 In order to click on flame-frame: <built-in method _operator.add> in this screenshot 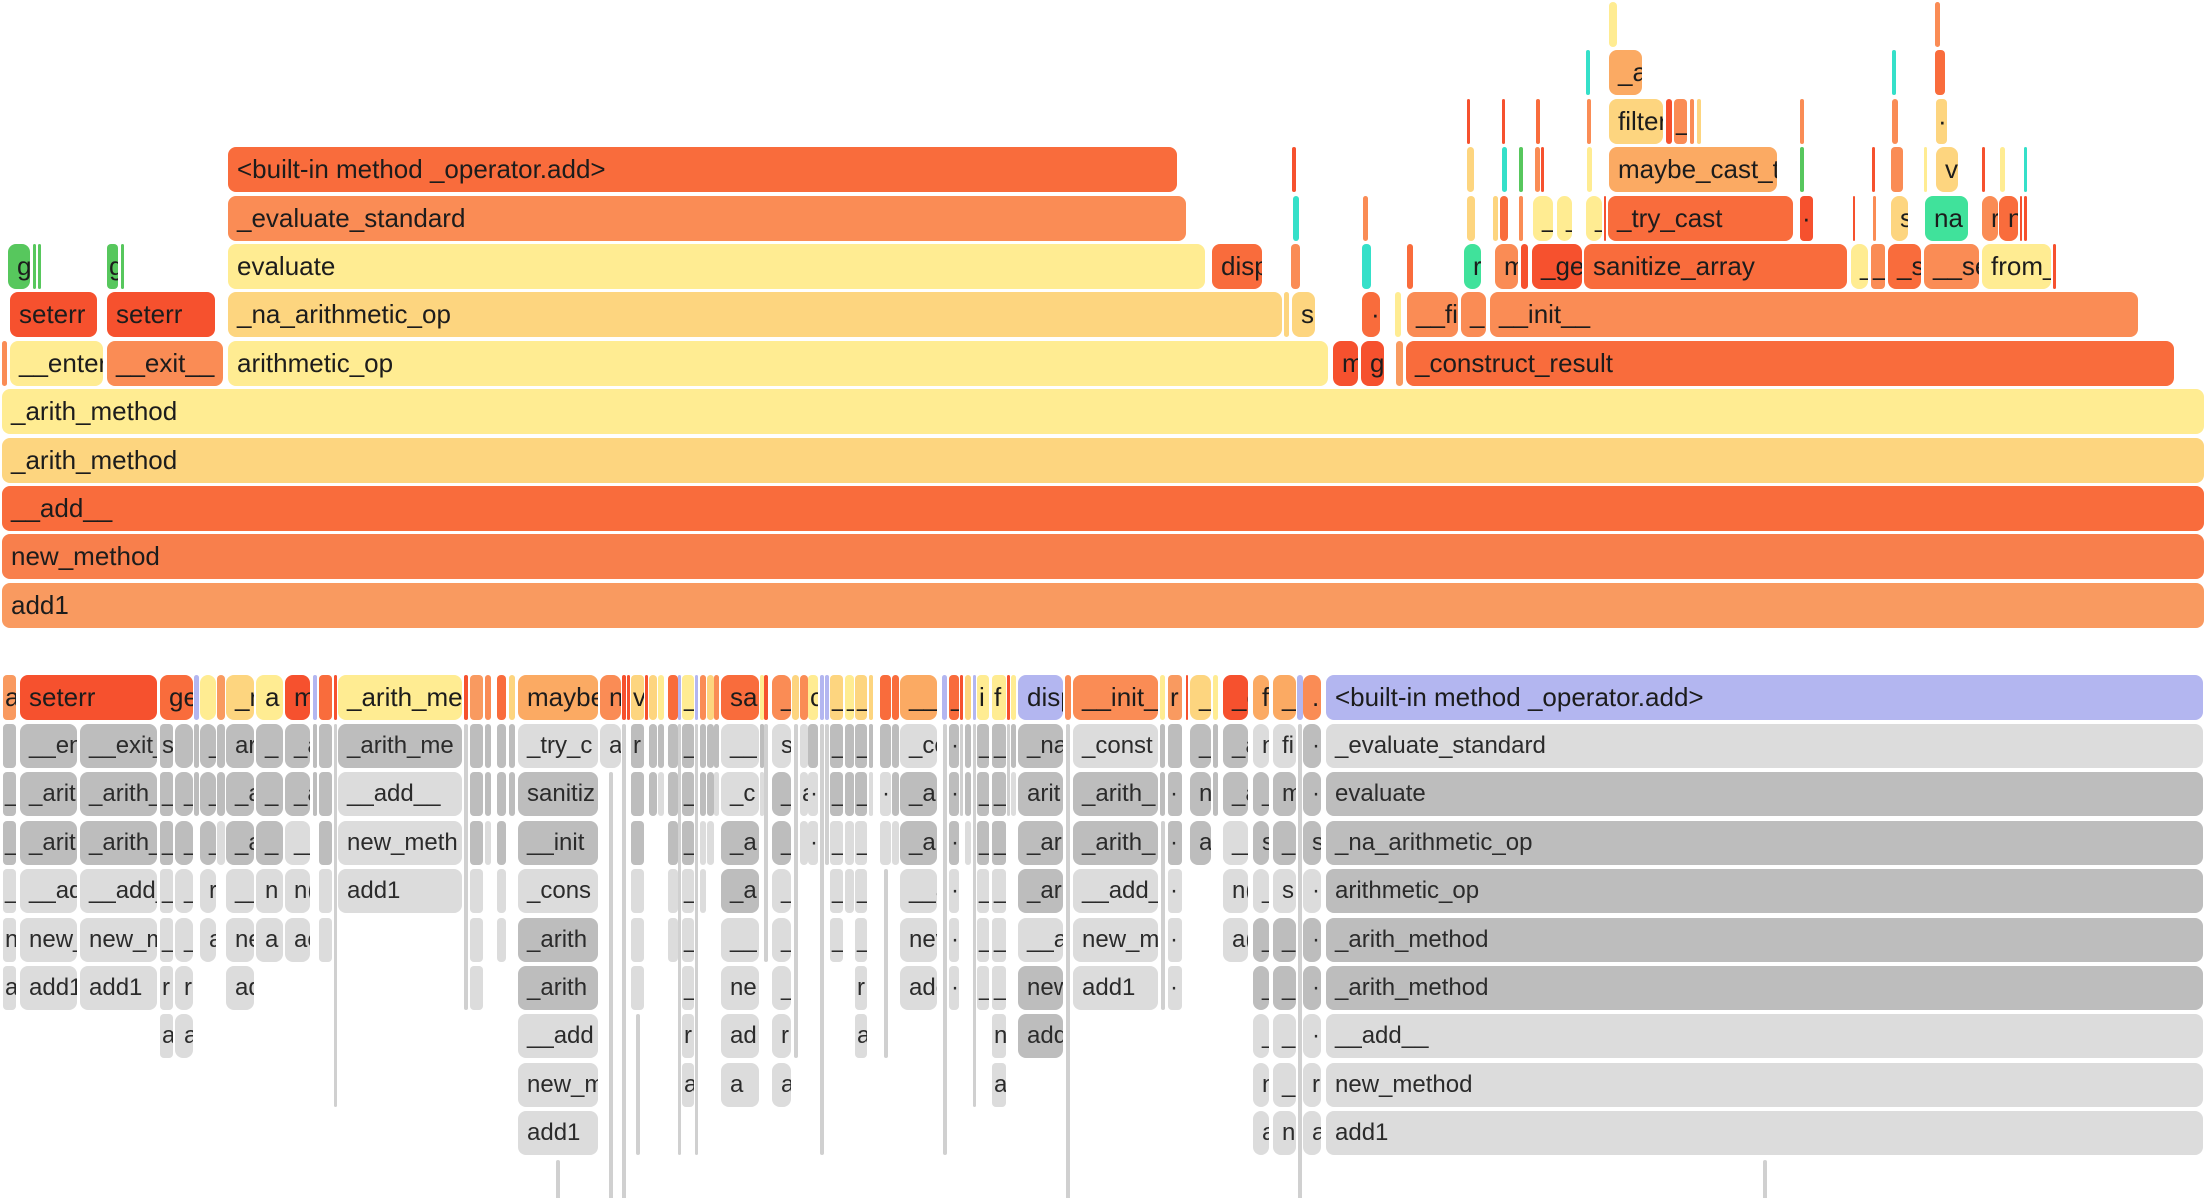, I will do `click(702, 170)`.